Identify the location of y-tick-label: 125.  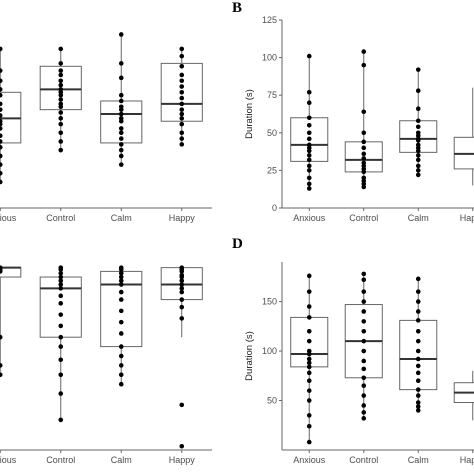
(269, 20).